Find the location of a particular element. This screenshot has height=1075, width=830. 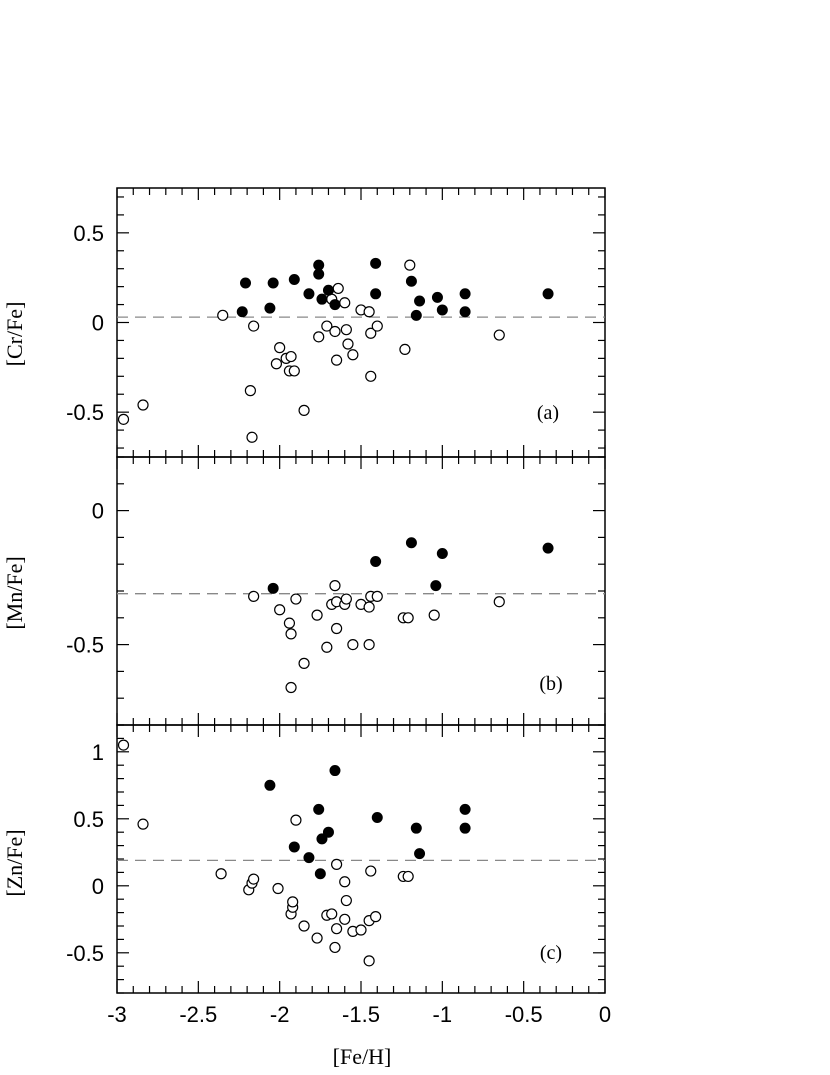

y-axis-title: [Mn/Fe] is located at coordinates (14, 592).